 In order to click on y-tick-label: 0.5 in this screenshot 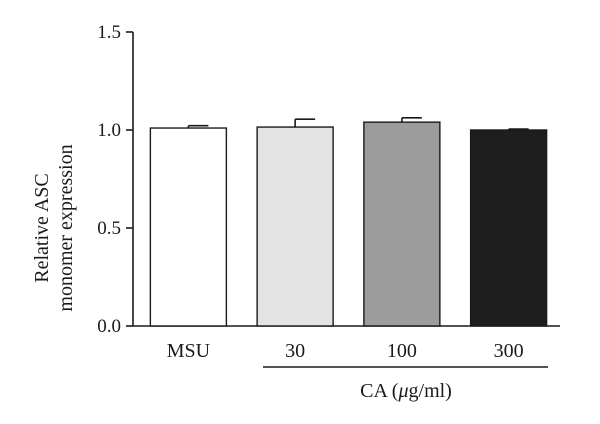, I will do `click(109, 228)`.